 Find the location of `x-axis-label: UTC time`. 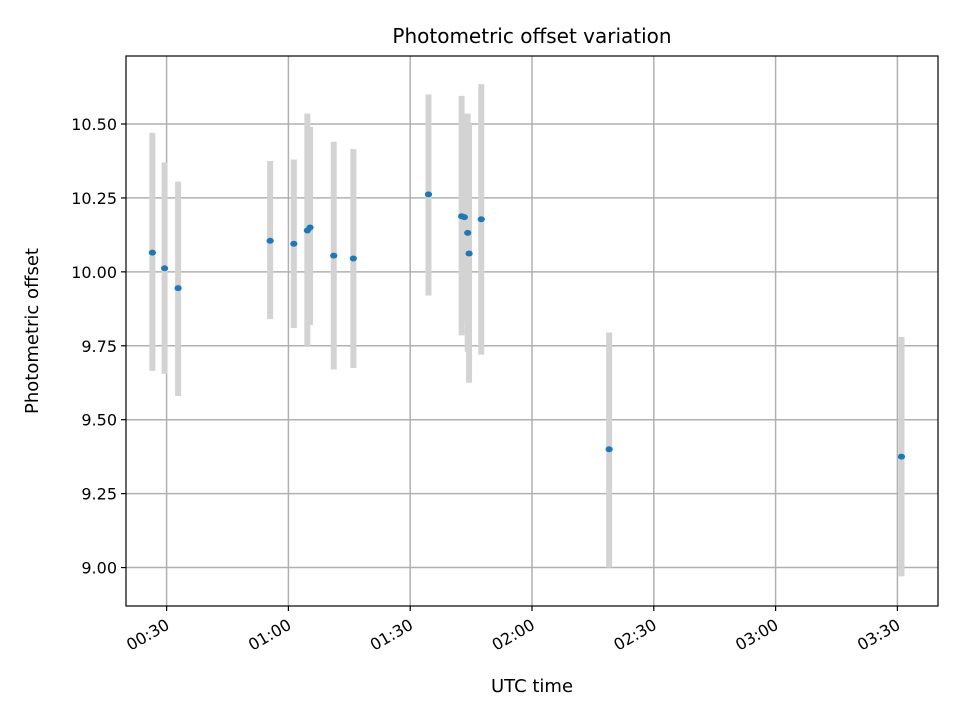

x-axis-label: UTC time is located at coordinates (532, 686).